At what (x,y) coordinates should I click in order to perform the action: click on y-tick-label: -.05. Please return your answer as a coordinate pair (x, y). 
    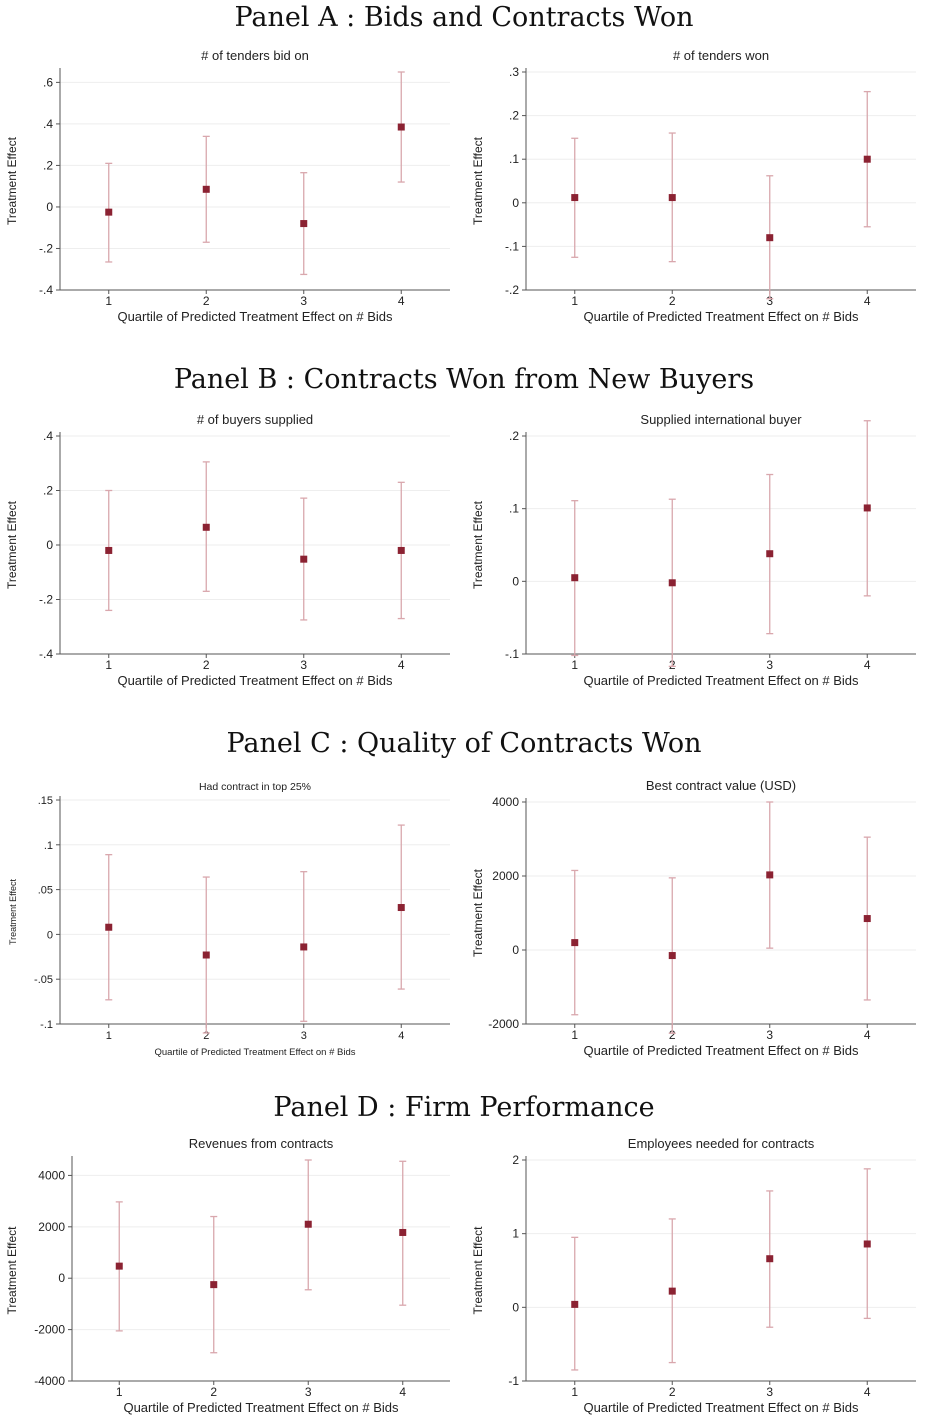
    Looking at the image, I should click on (43, 980).